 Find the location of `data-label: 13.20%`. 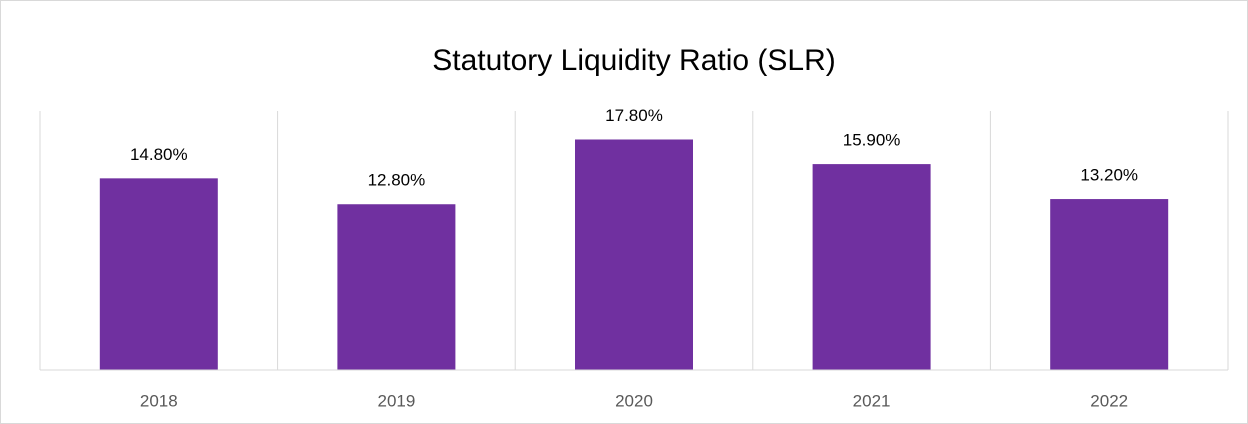

data-label: 13.20% is located at coordinates (1109, 175).